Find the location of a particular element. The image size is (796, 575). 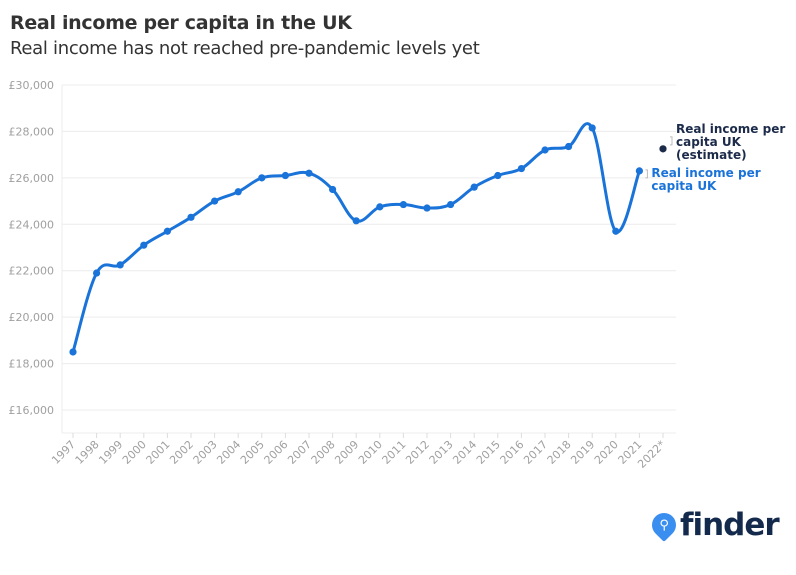

estimate-label: (estimate) is located at coordinates (711, 155).